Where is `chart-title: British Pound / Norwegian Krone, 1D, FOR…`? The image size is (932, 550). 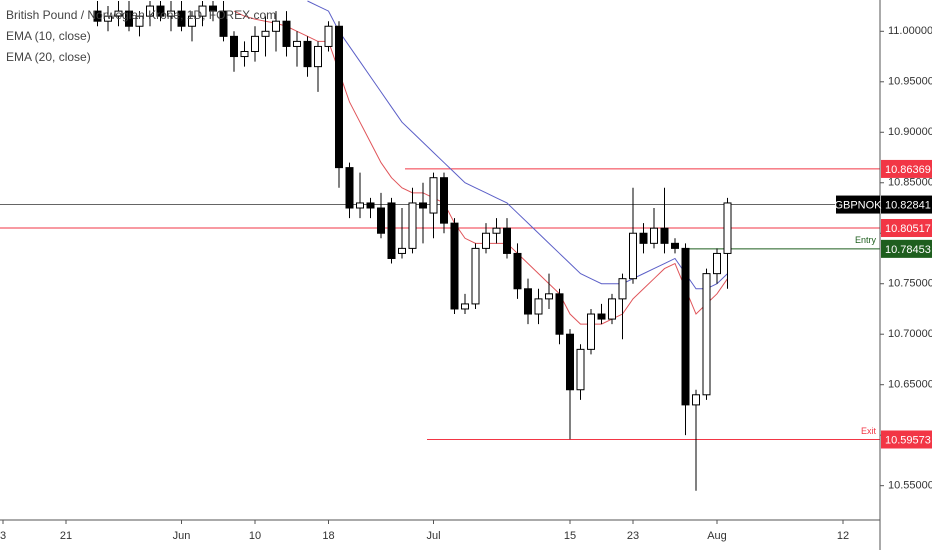
chart-title: British Pound / Norwegian Krone, 1D, FOR… is located at coordinates (141, 15).